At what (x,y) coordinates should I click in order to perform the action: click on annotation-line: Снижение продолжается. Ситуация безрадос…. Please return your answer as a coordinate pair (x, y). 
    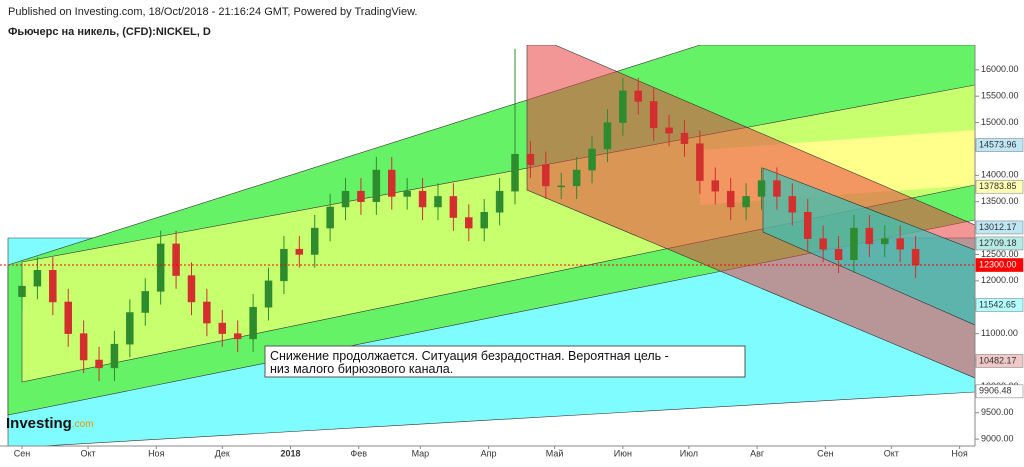
    Looking at the image, I should click on (469, 356).